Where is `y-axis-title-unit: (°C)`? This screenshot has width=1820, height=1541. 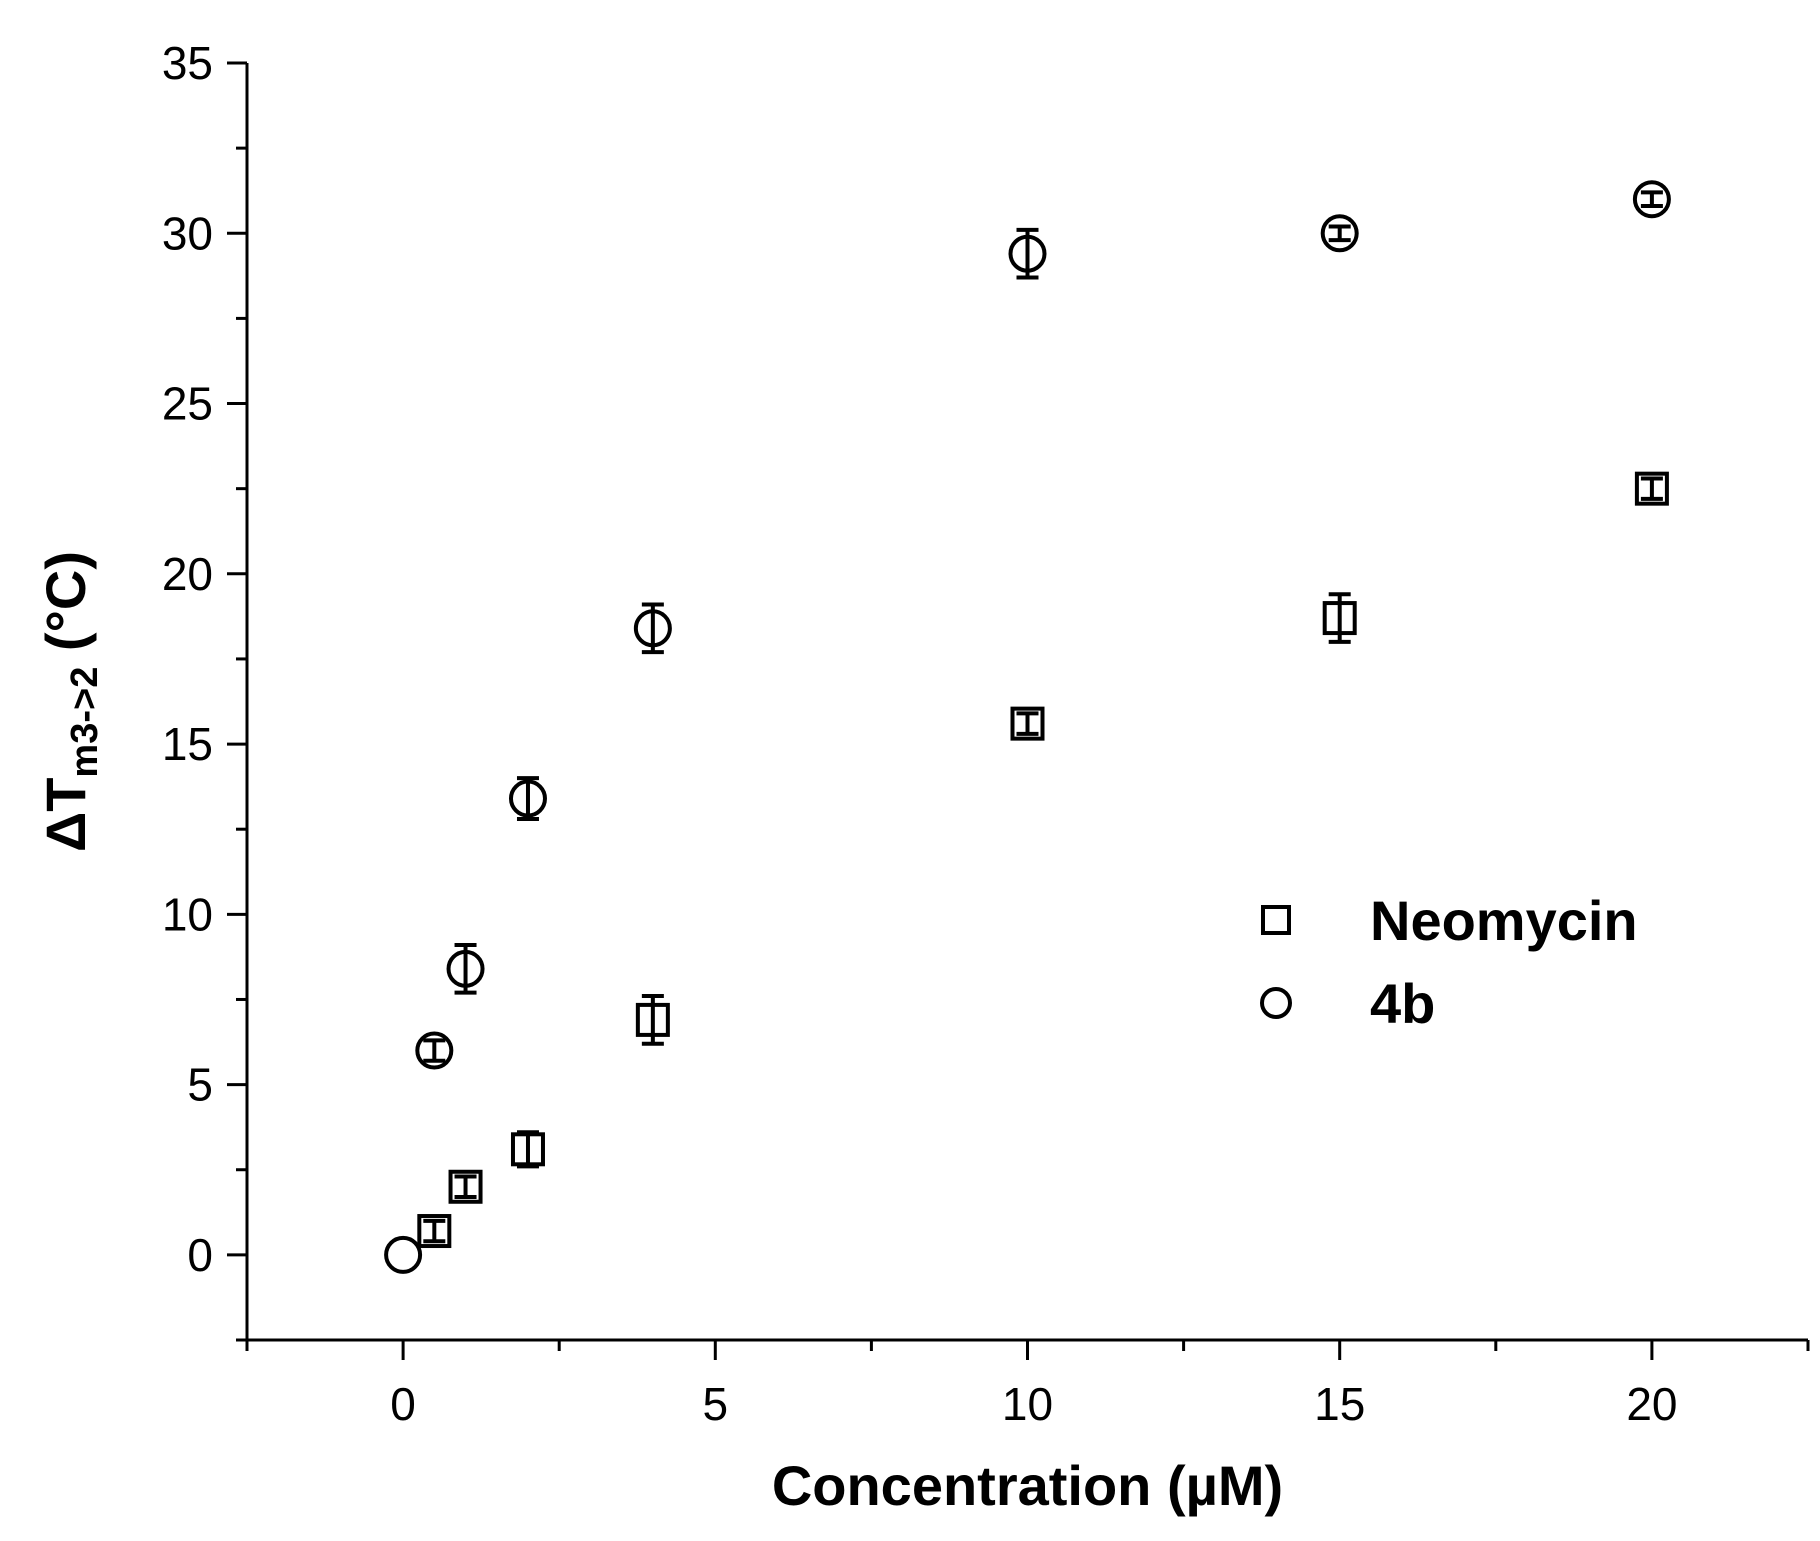 y-axis-title-unit: (°C) is located at coordinates (65, 609).